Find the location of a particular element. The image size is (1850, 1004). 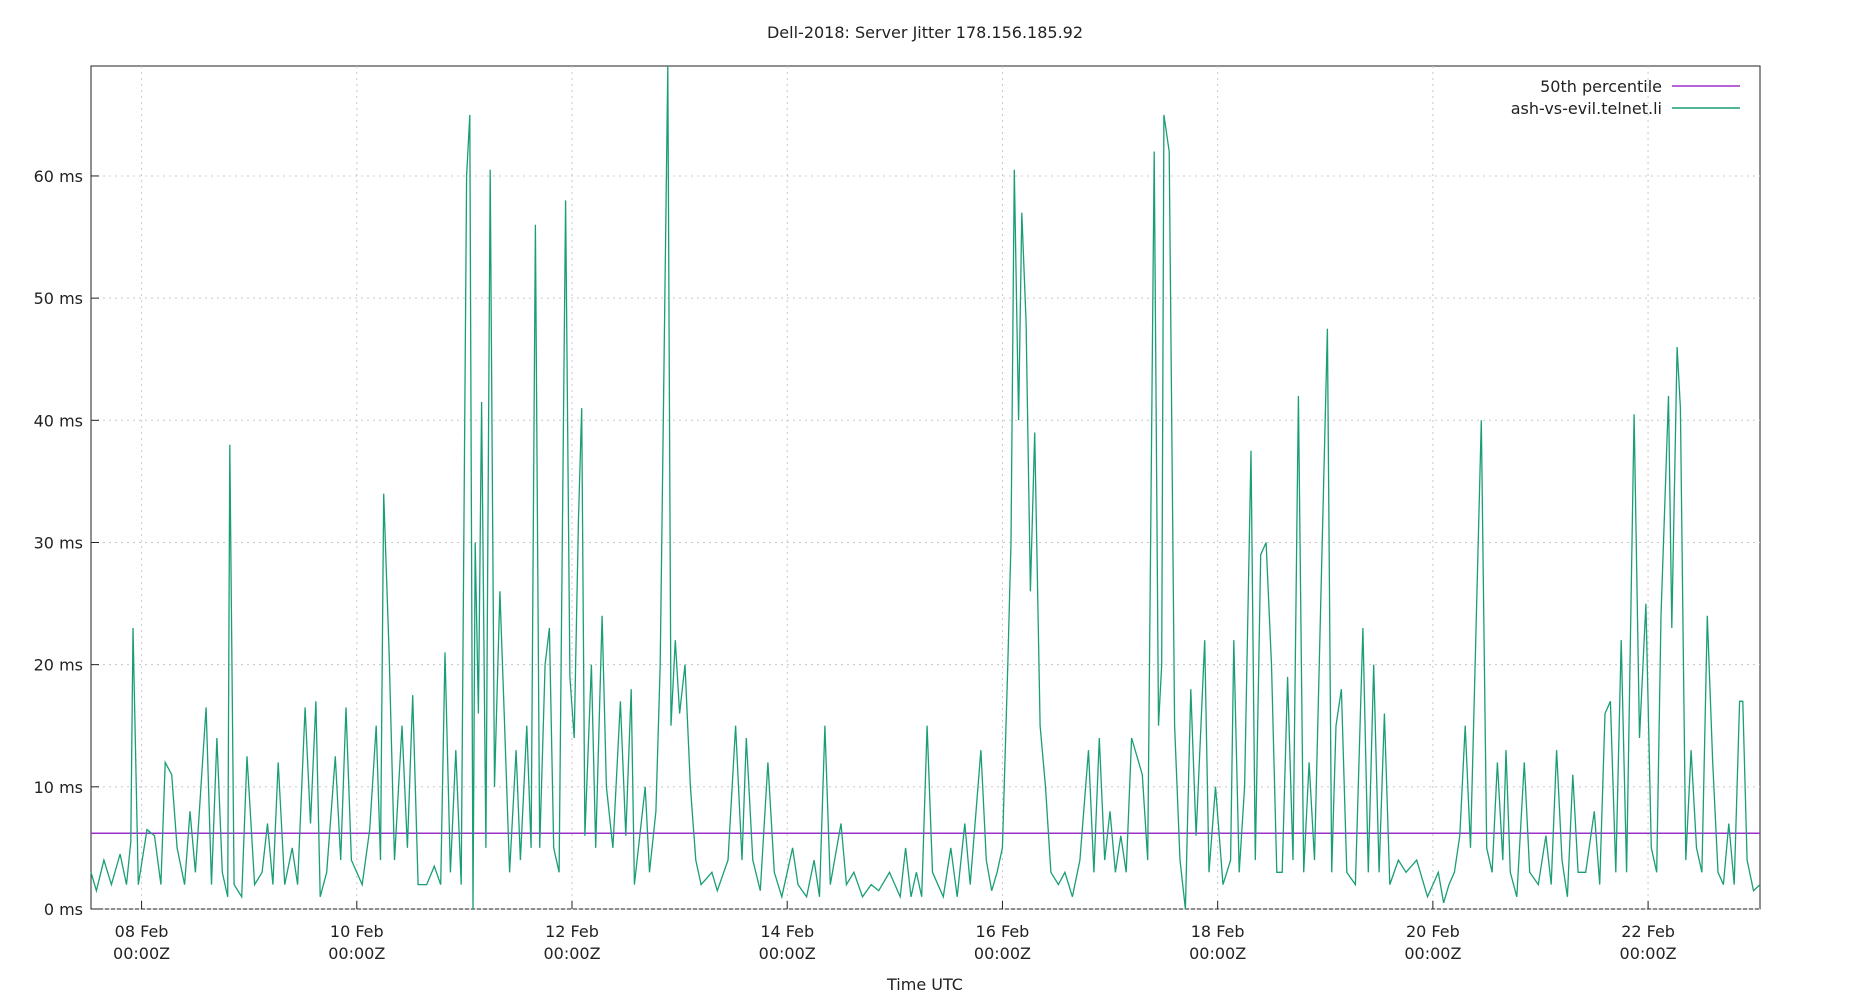

x-tick-label-line: 14 Feb is located at coordinates (787, 931).